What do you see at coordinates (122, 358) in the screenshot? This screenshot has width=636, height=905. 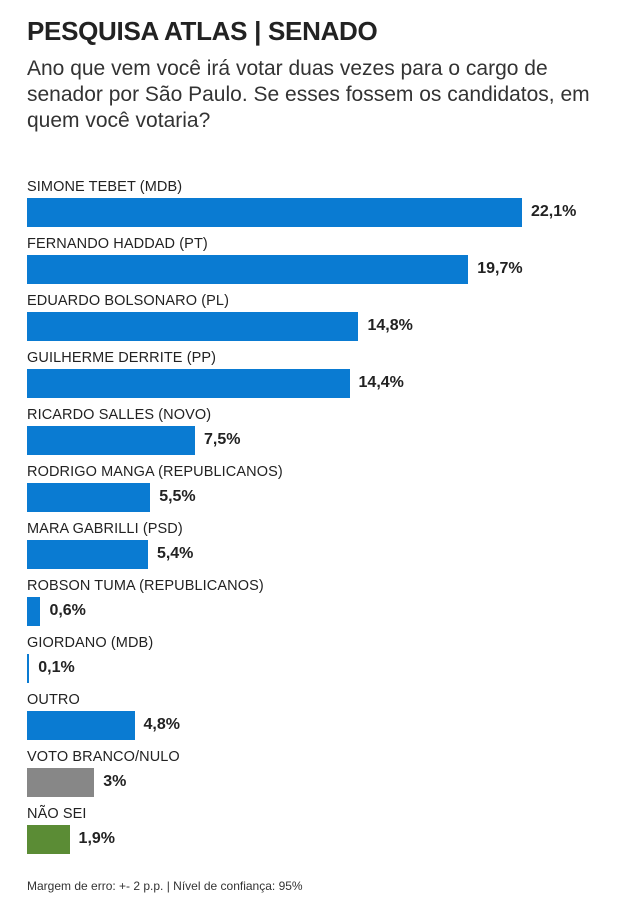 I see `bar-label: GUILHERME DERRITE (PP)` at bounding box center [122, 358].